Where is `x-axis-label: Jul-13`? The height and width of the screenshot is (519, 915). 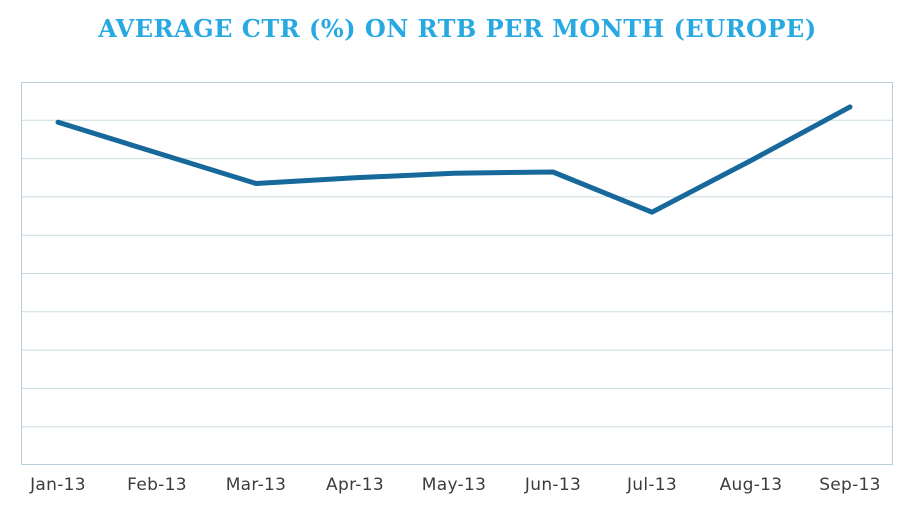
x-axis-label: Jul-13 is located at coordinates (652, 485).